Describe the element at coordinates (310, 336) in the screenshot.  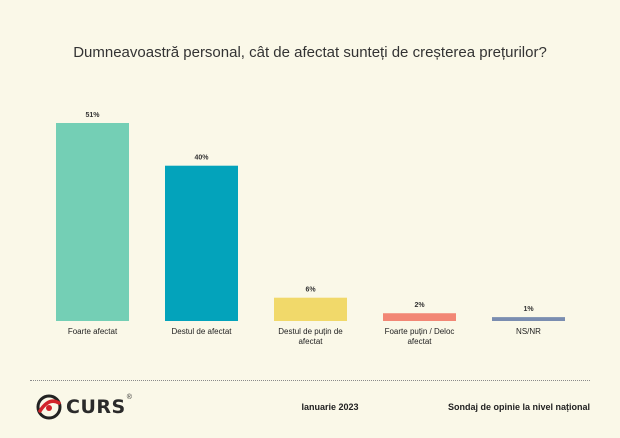
I see `category-label-3: Destul de puțin de afectat` at that location.